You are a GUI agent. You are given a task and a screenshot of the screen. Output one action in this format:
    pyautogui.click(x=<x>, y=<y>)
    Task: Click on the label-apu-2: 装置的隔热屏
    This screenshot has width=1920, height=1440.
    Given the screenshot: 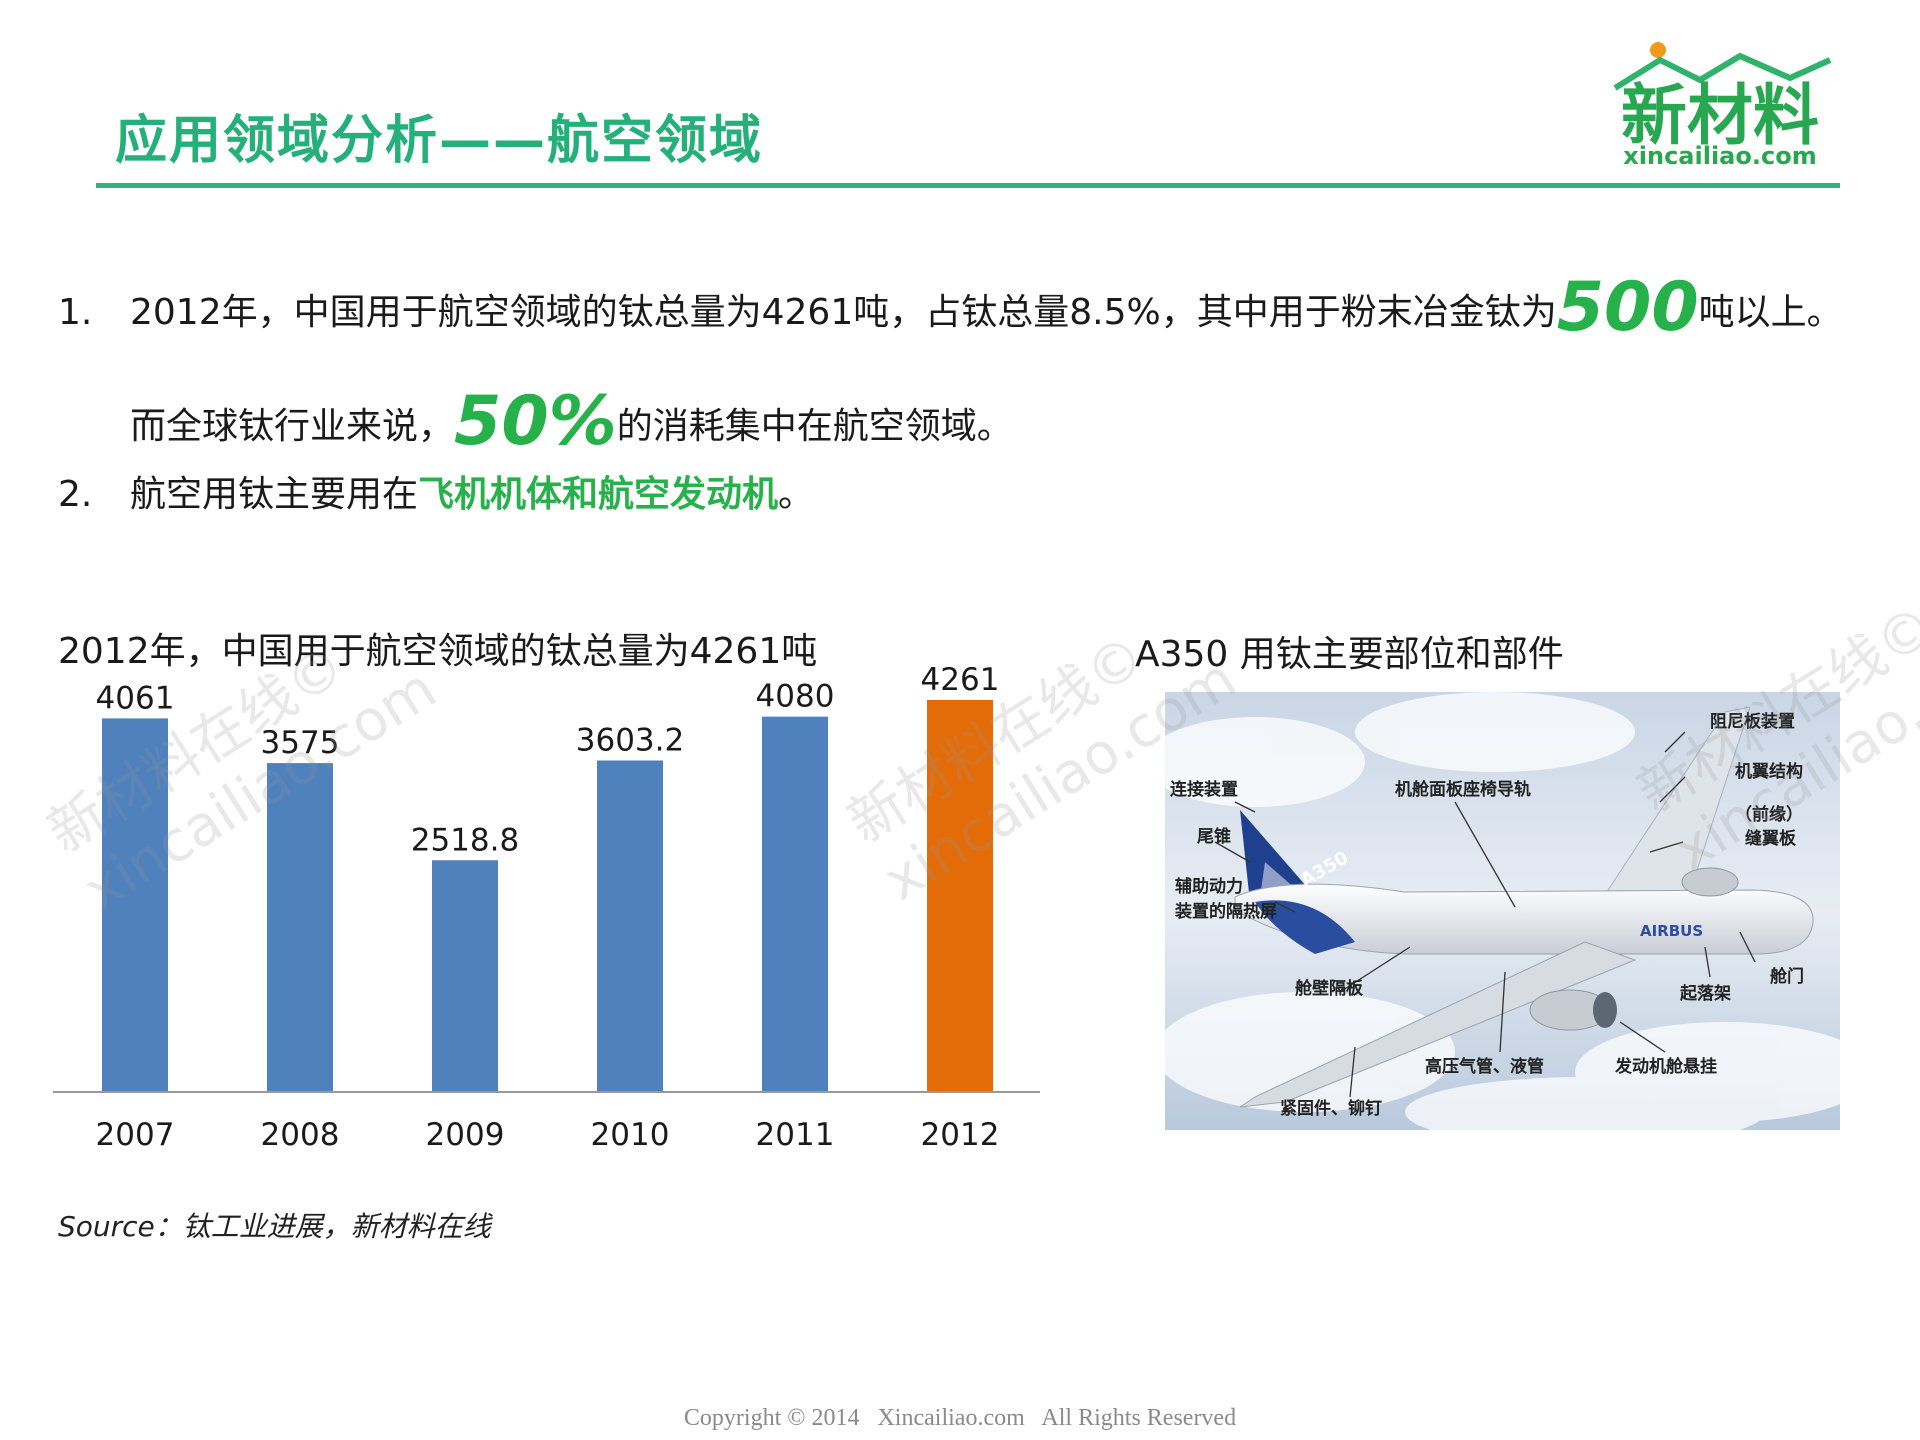 What is the action you would take?
    pyautogui.click(x=1225, y=911)
    